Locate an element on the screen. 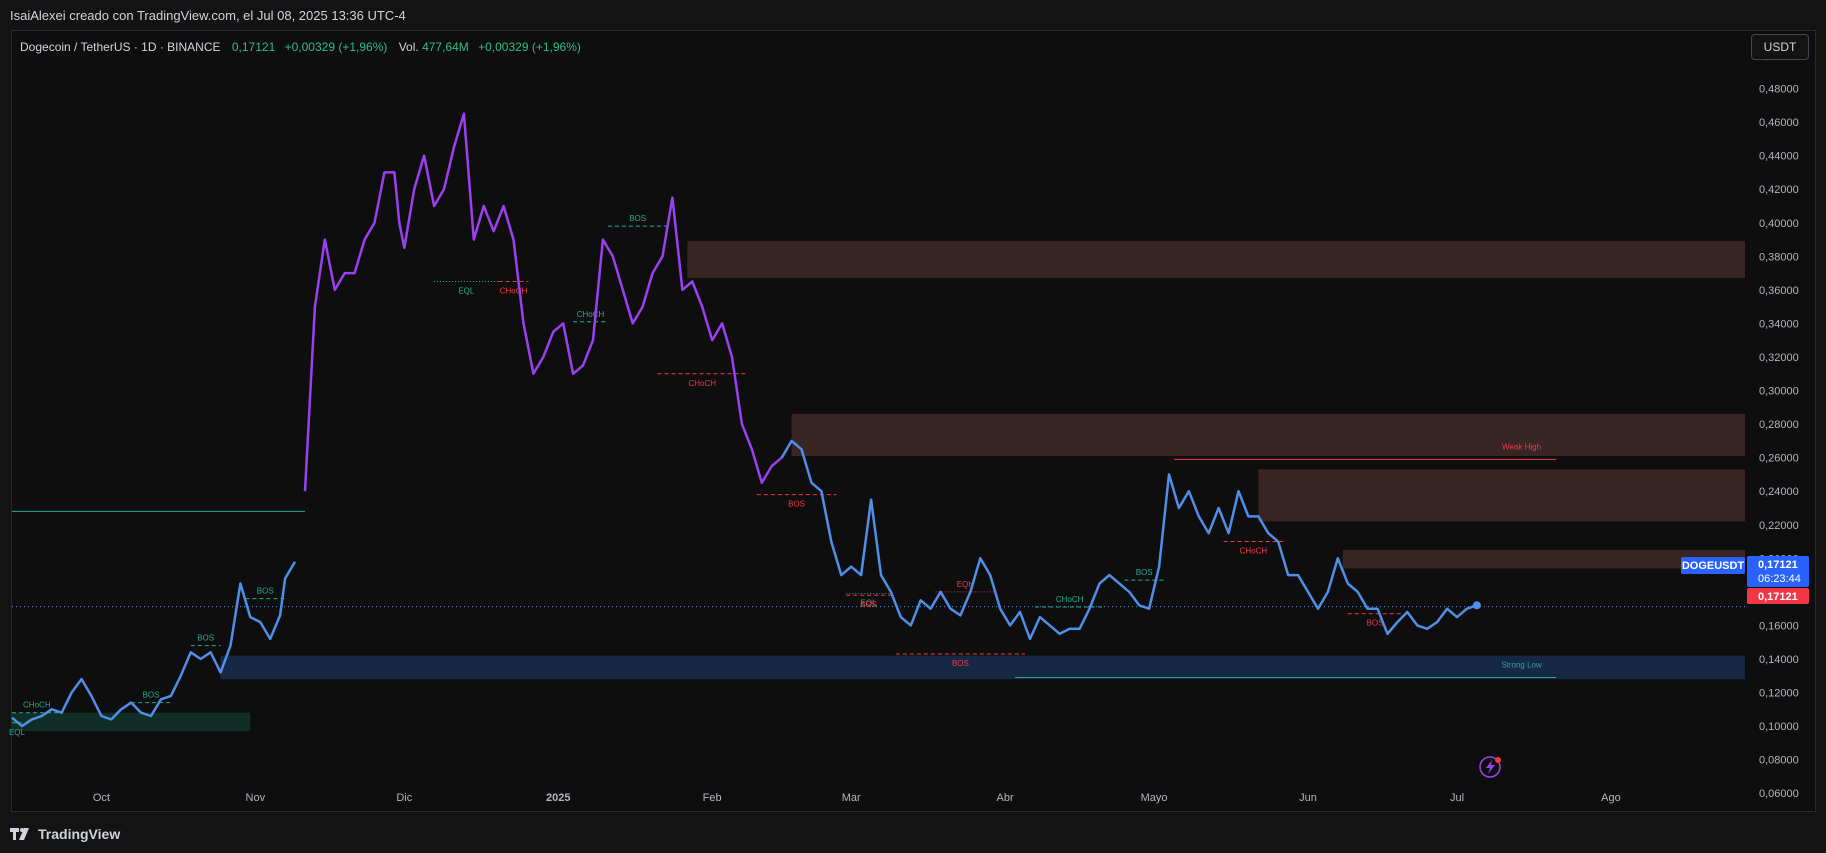 Image resolution: width=1826 pixels, height=853 pixels. y-tick-label: 0,30000 is located at coordinates (1779, 392).